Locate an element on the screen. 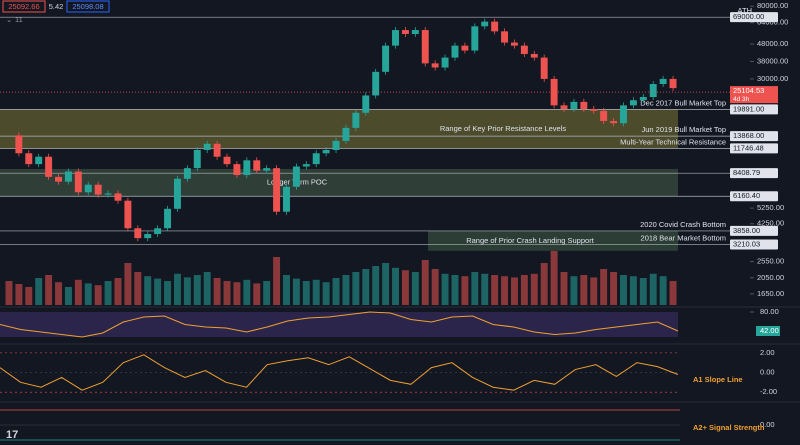  zone-label: Range of Prior Crash Landing Support is located at coordinates (530, 240).